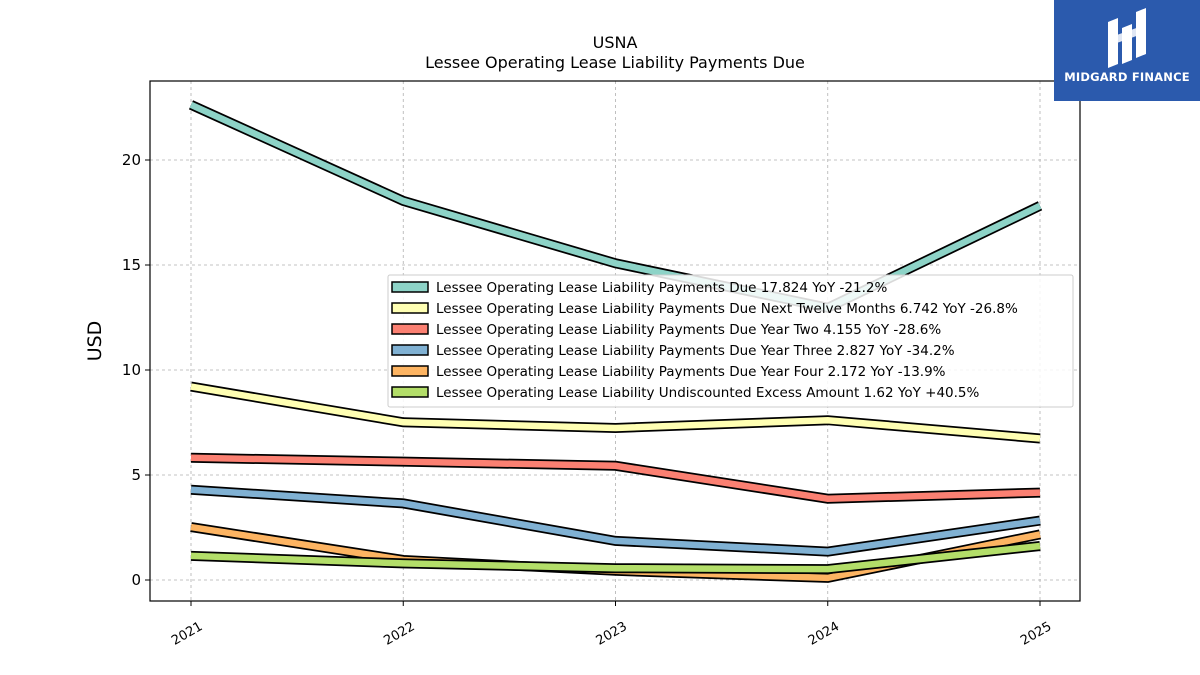 The image size is (1200, 675). I want to click on x-tick-label: 2024, so click(824, 634).